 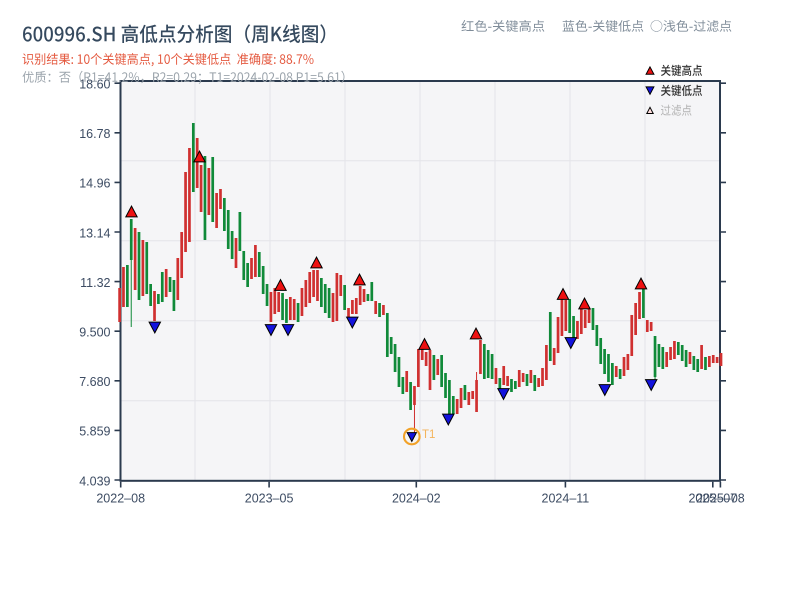 What do you see at coordinates (94, 481) in the screenshot?
I see `svg-text: 4.039` at bounding box center [94, 481].